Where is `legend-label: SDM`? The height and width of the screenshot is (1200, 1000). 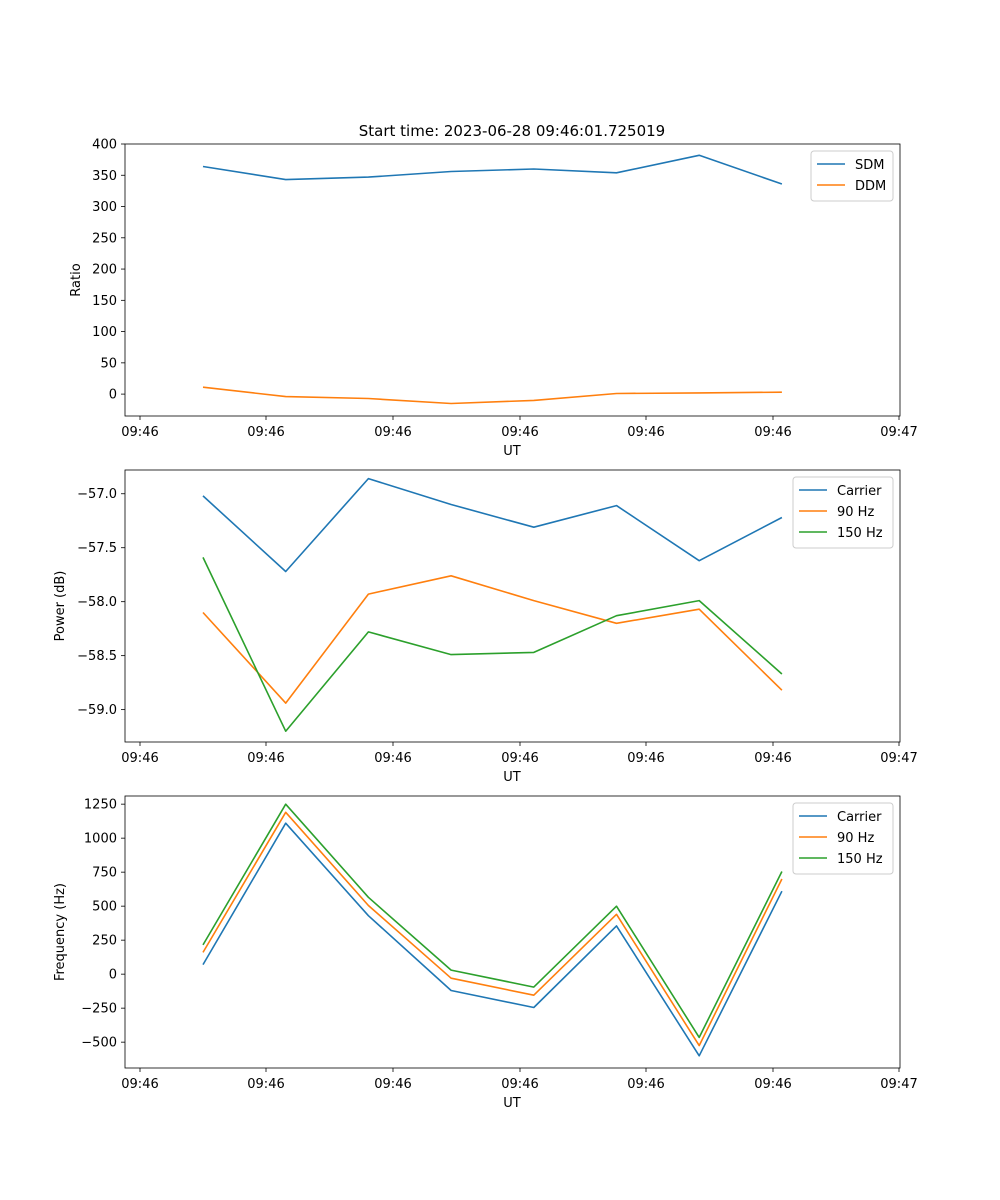
legend-label: SDM is located at coordinates (869, 165).